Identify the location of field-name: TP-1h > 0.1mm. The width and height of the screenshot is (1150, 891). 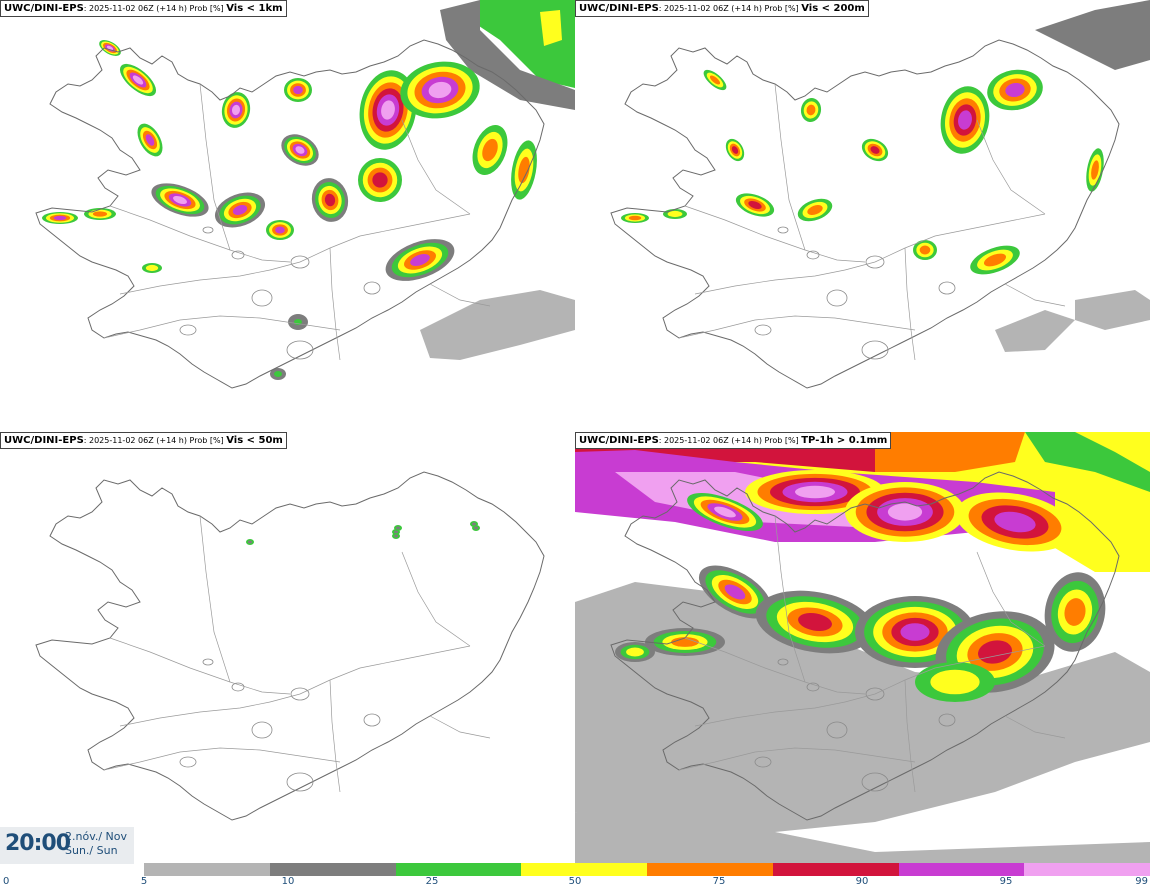
(844, 440).